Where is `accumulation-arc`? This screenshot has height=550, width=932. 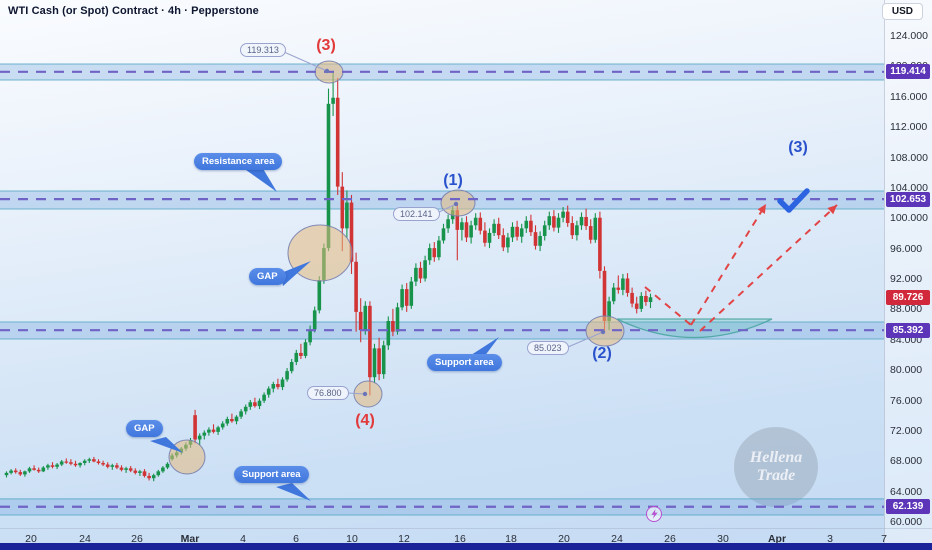 accumulation-arc is located at coordinates (694, 328).